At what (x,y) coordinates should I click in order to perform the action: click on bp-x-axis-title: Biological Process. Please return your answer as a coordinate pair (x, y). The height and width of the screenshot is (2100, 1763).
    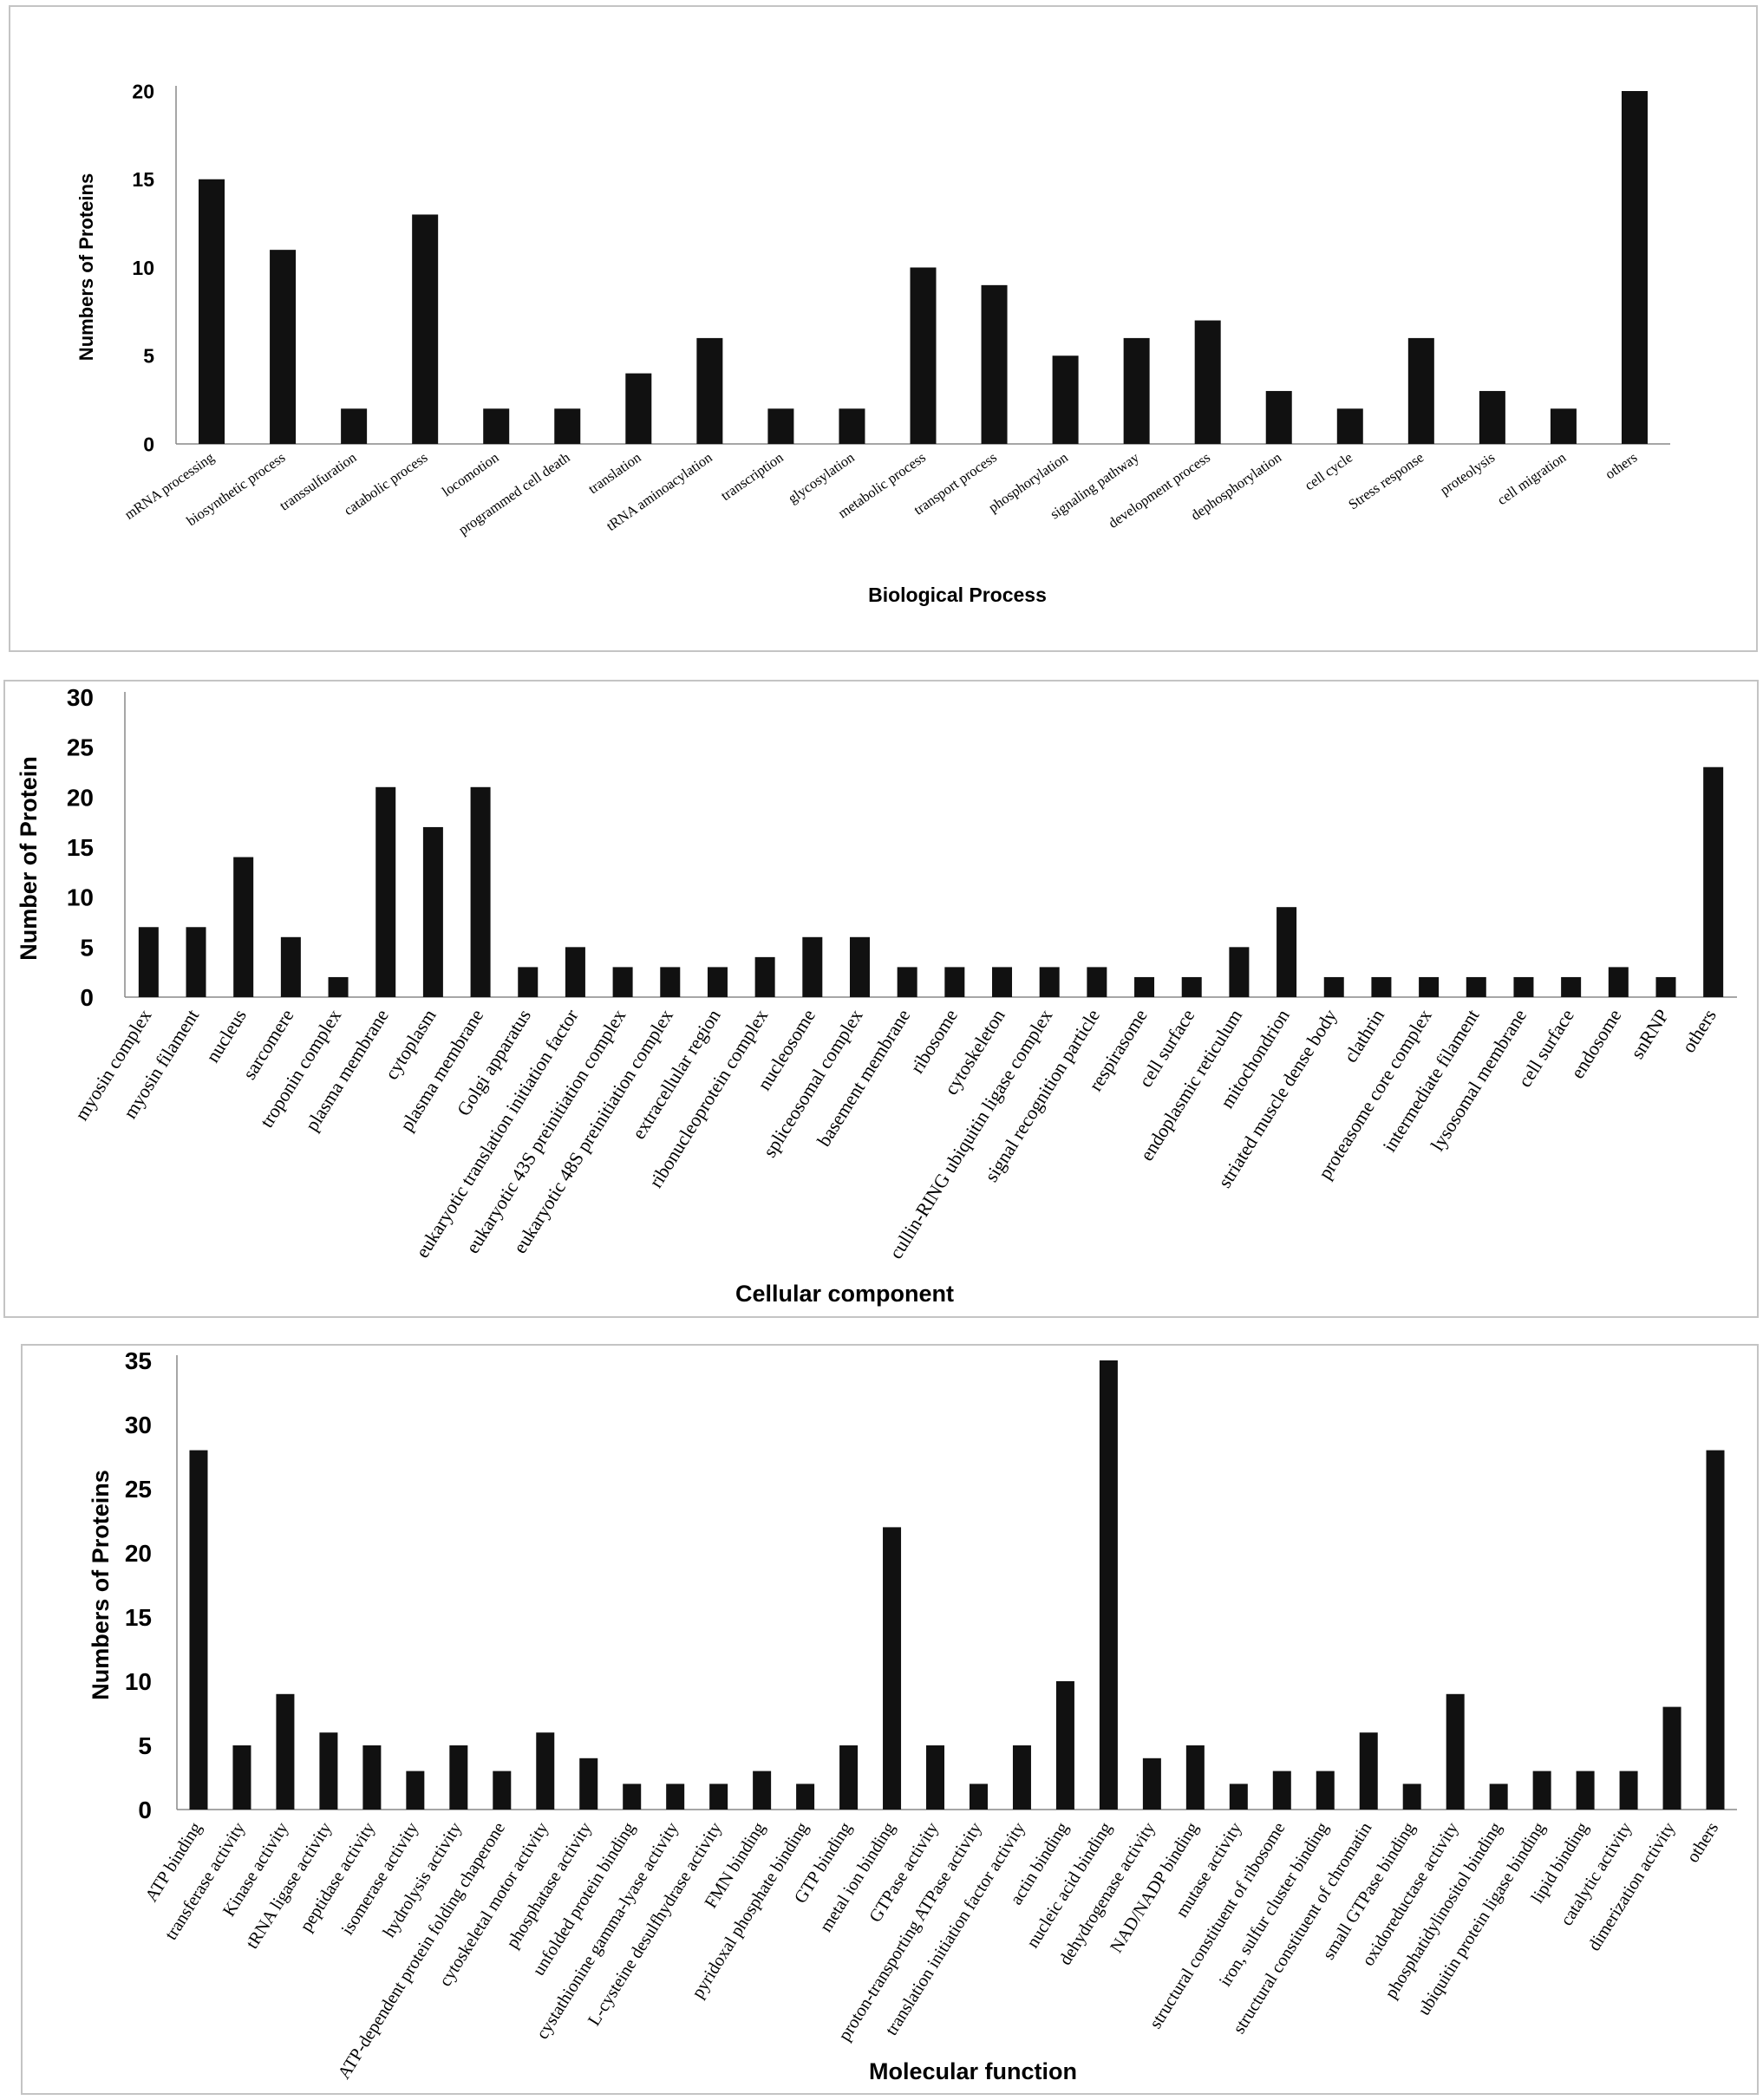
    Looking at the image, I should click on (957, 595).